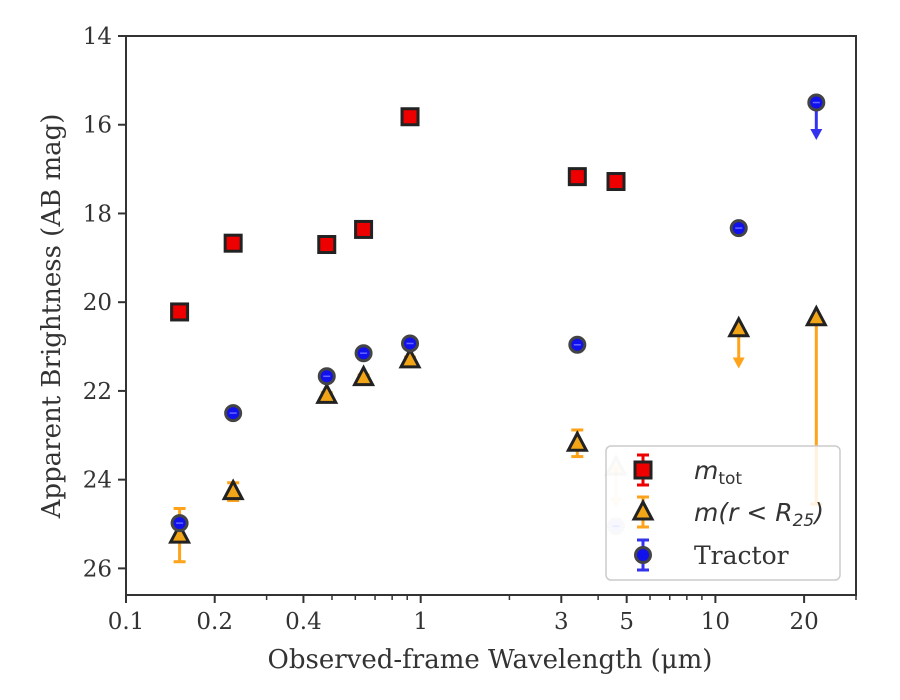  Describe the element at coordinates (741, 555) in the screenshot. I see `legend-label-tractor: Tractor` at that location.